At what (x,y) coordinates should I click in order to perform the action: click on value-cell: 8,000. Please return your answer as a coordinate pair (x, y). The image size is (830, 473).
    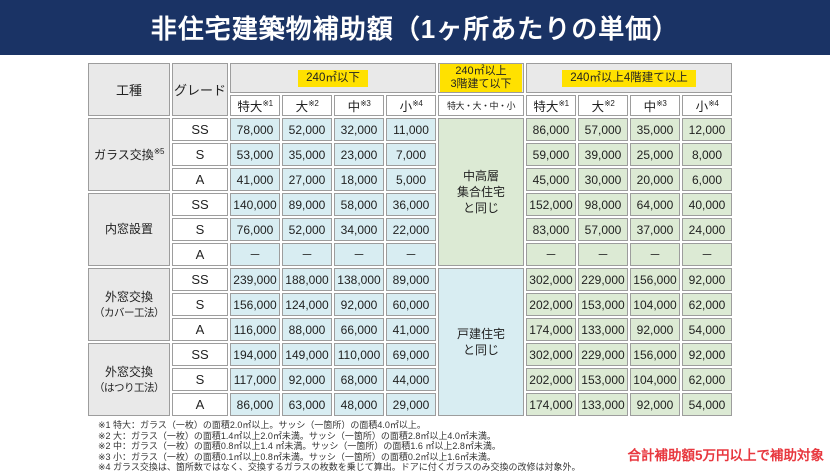
    Looking at the image, I should click on (707, 155).